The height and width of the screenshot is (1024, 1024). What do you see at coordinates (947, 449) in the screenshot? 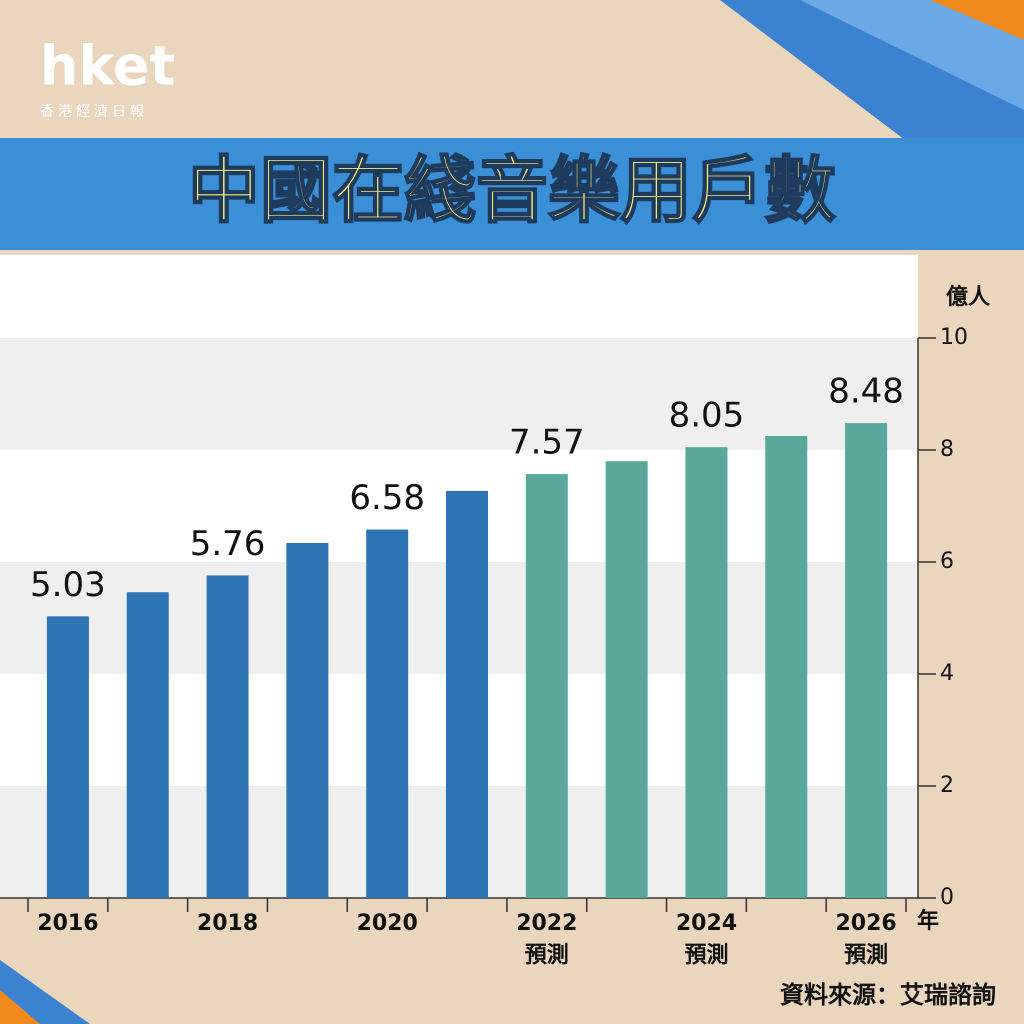
I see `y-tick-label: 8` at bounding box center [947, 449].